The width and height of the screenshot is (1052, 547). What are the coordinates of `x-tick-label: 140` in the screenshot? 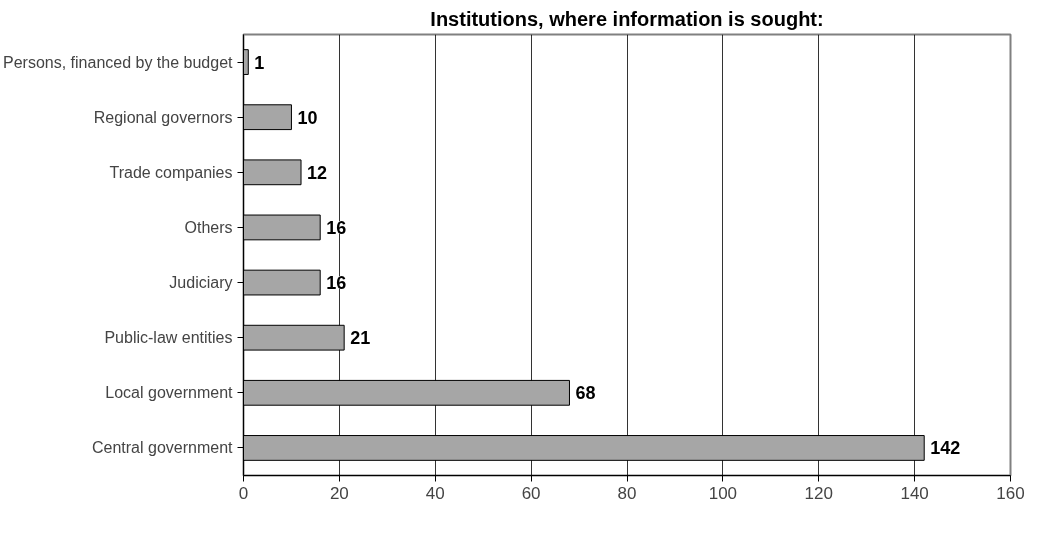 It's located at (914, 493).